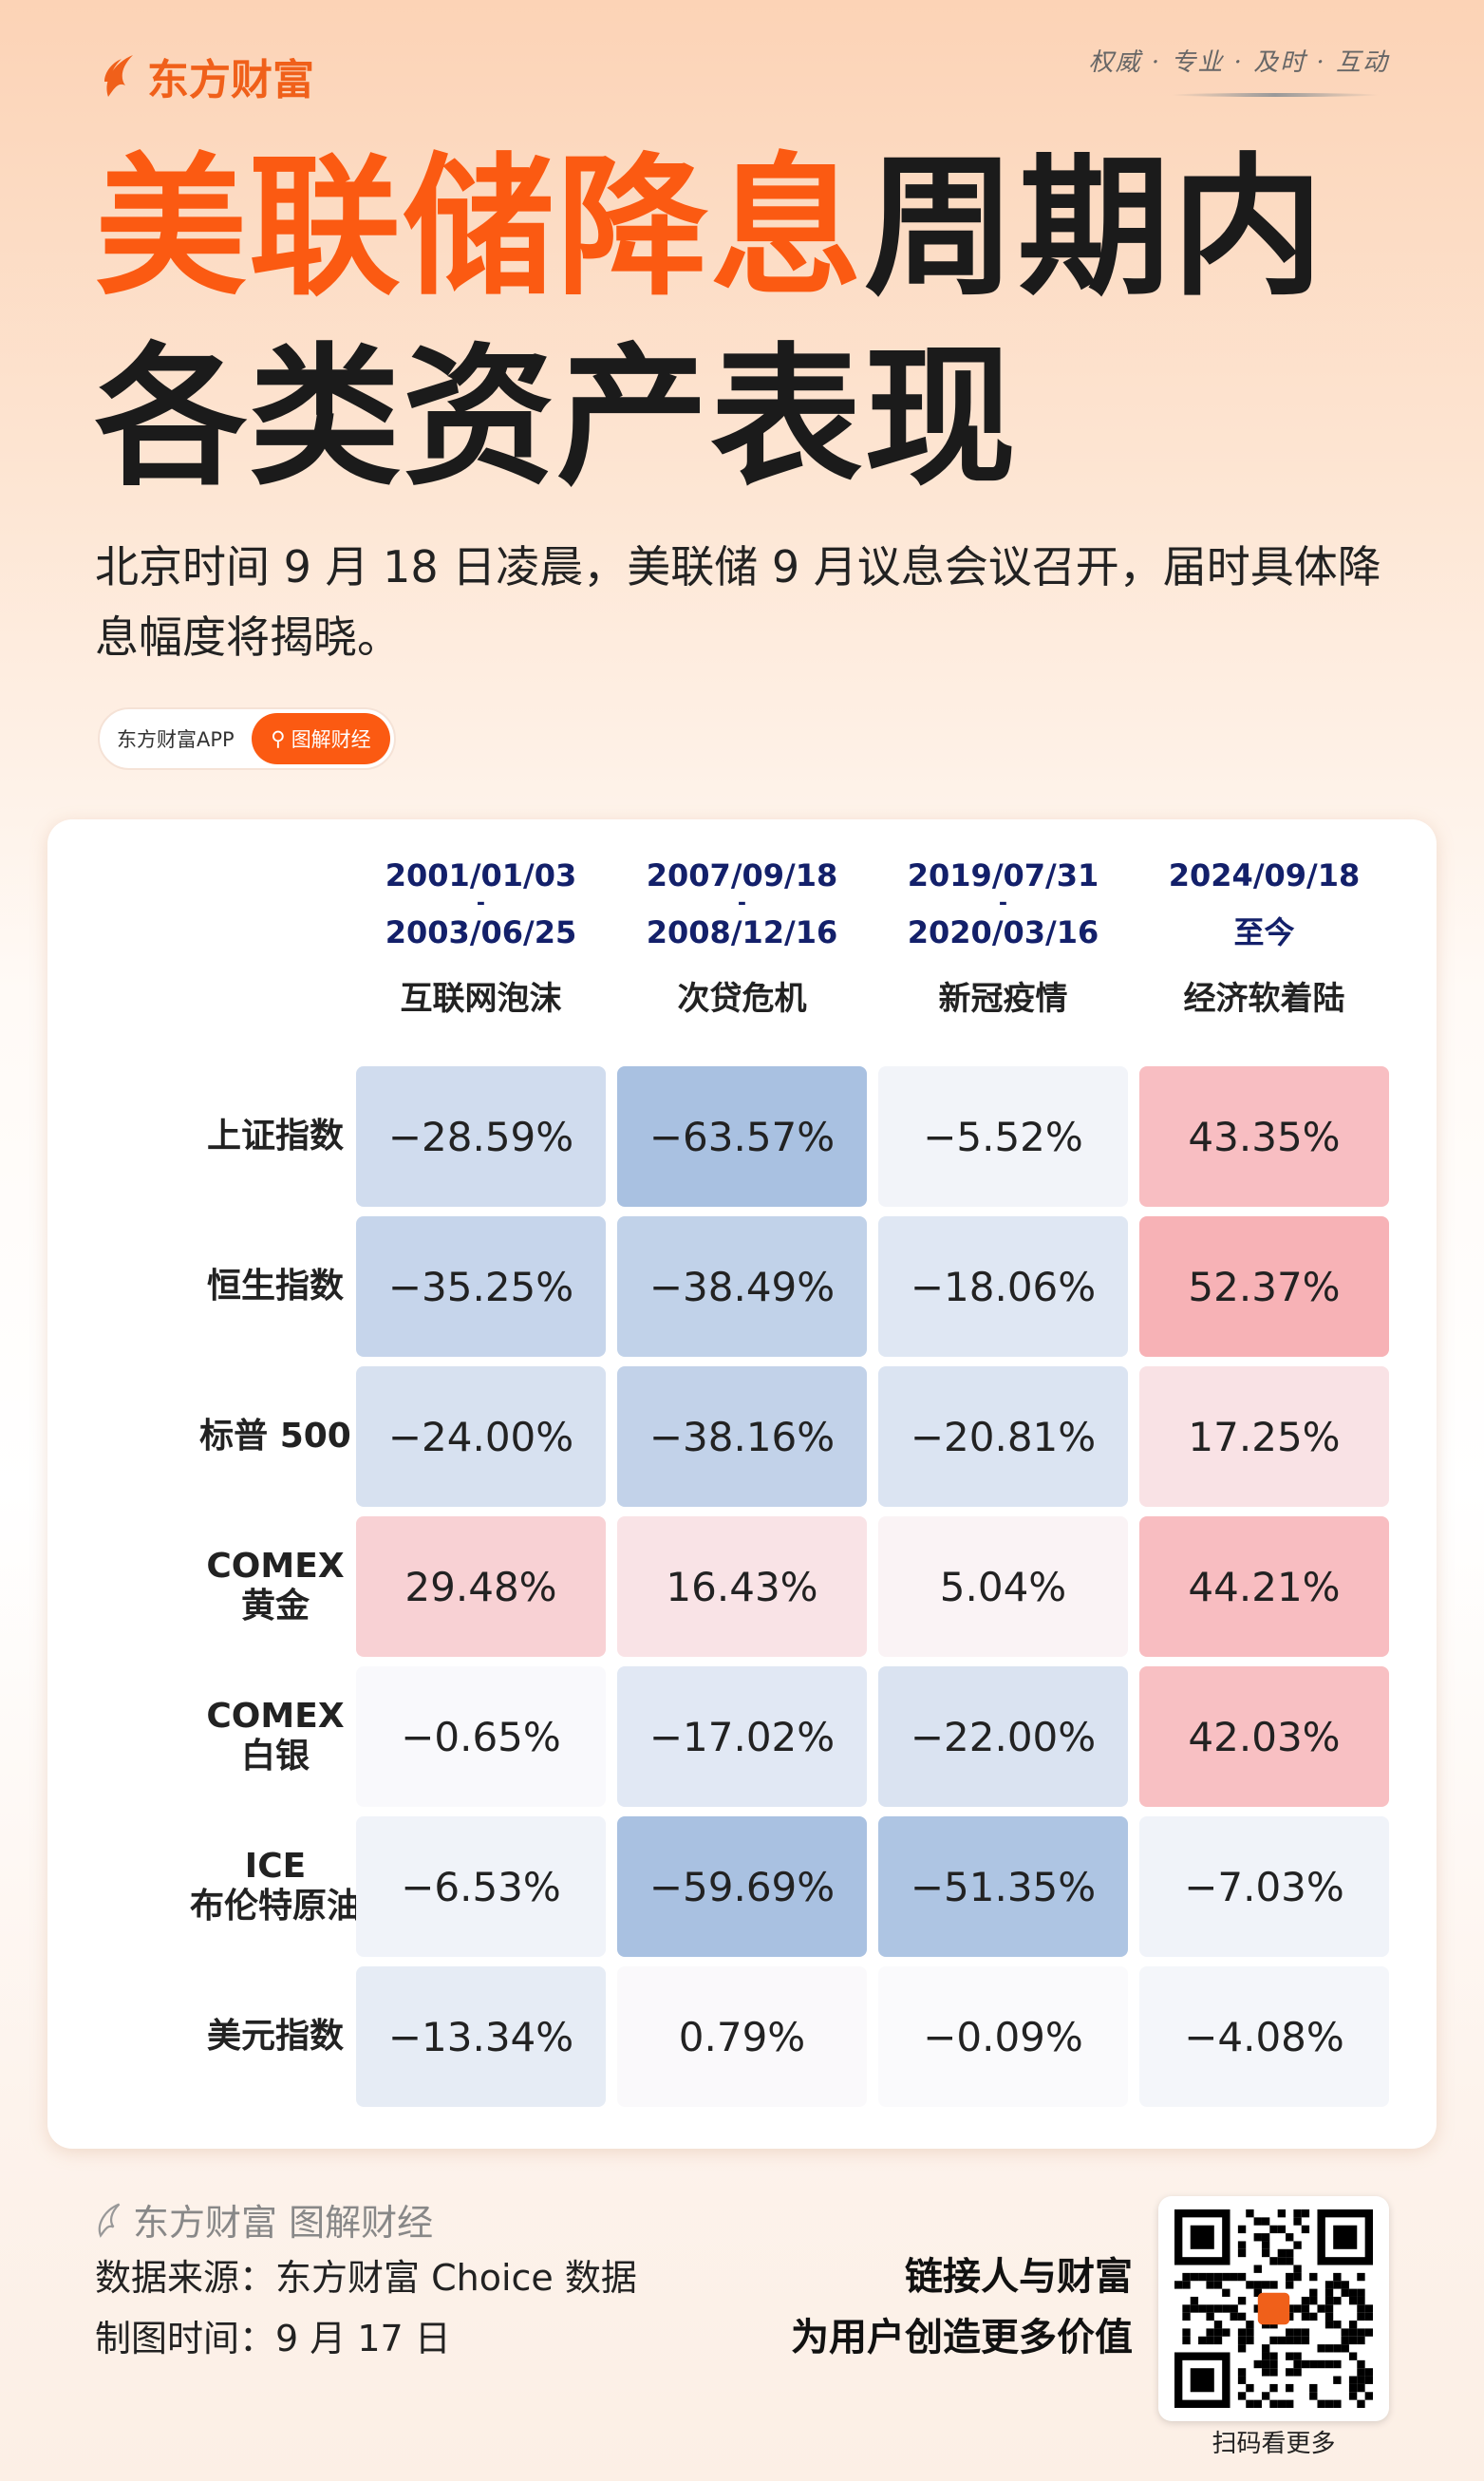 The height and width of the screenshot is (2481, 1484). I want to click on period-name: 次贷危机, so click(742, 999).